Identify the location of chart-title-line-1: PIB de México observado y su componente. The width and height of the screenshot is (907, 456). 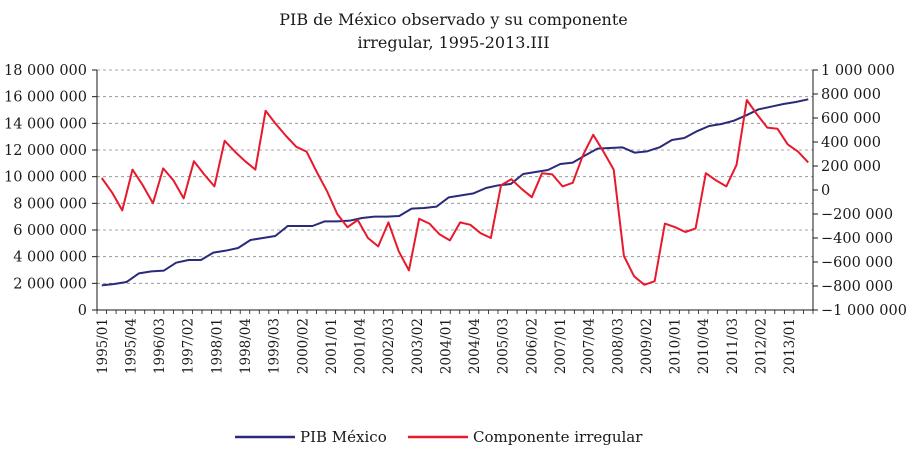
(453, 19).